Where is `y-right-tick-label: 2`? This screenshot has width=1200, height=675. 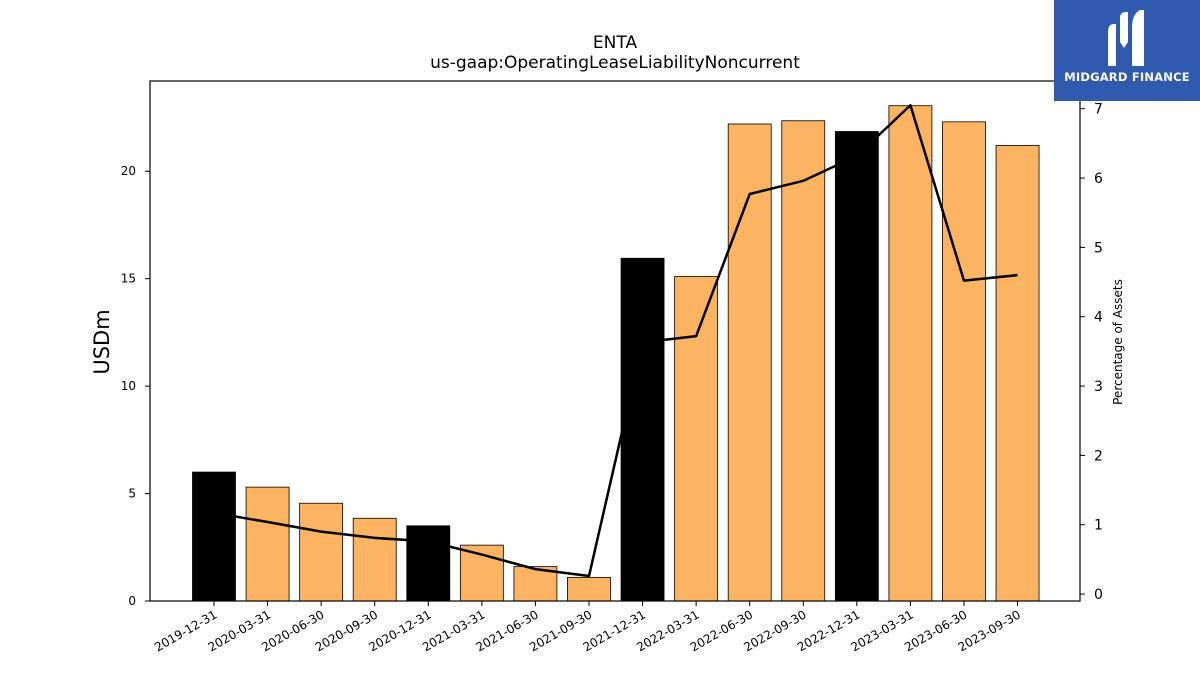 y-right-tick-label: 2 is located at coordinates (1098, 456).